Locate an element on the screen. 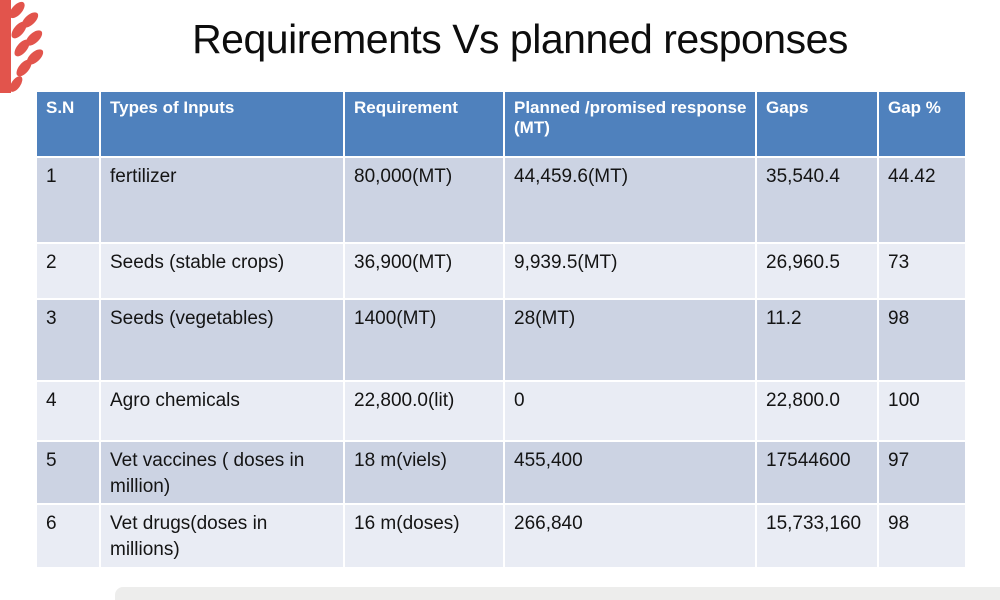  table-cell: 44.42 is located at coordinates (922, 200).